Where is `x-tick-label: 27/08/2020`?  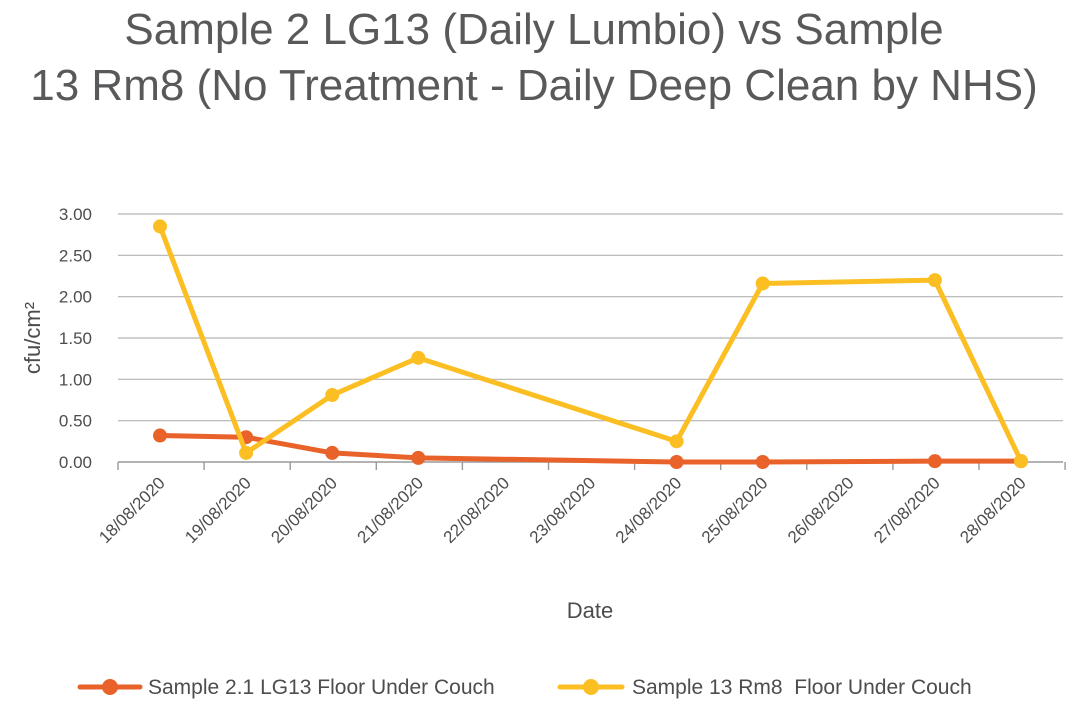 x-tick-label: 27/08/2020 is located at coordinates (907, 510).